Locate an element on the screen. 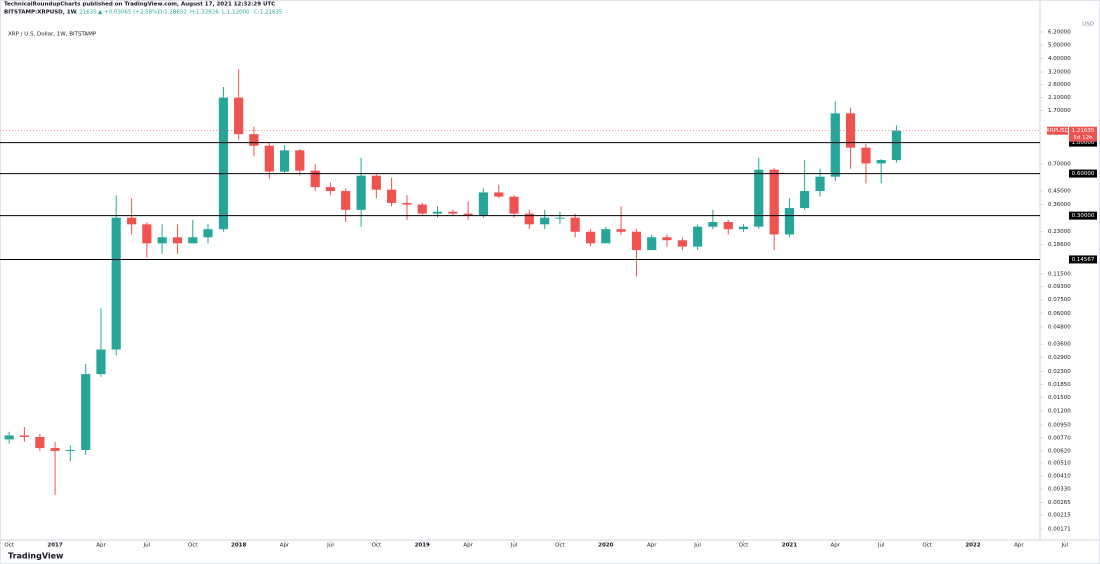 Image resolution: width=1100 pixels, height=564 pixels. countdown: 5d 12h is located at coordinates (1083, 138).